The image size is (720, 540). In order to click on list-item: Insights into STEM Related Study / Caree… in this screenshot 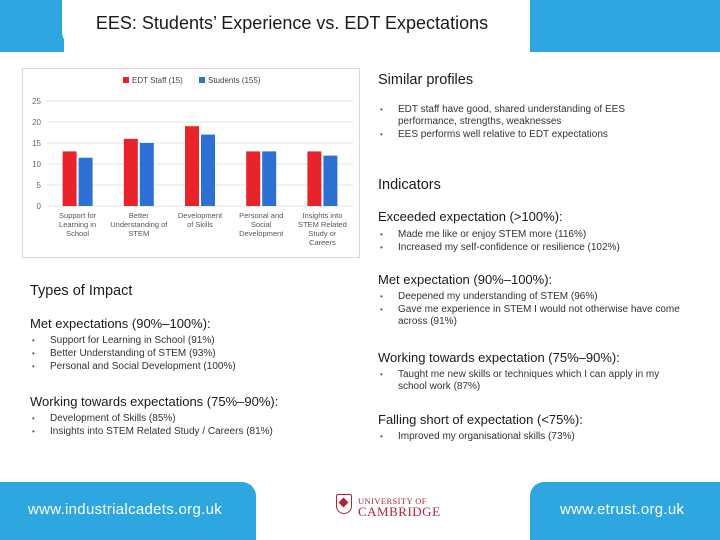, I will do `click(190, 432)`.